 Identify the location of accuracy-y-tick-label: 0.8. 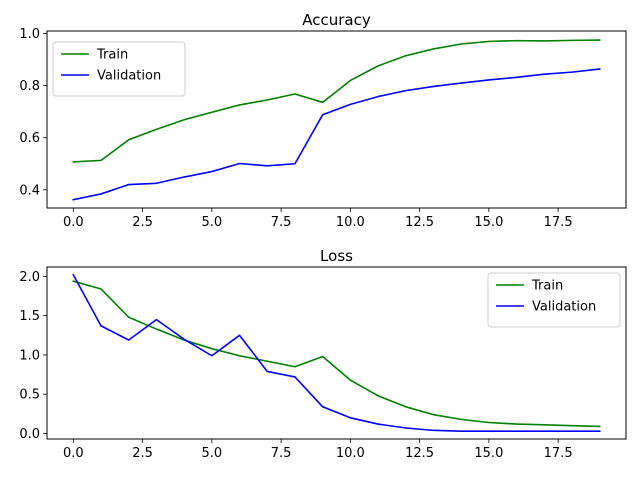
(29, 86).